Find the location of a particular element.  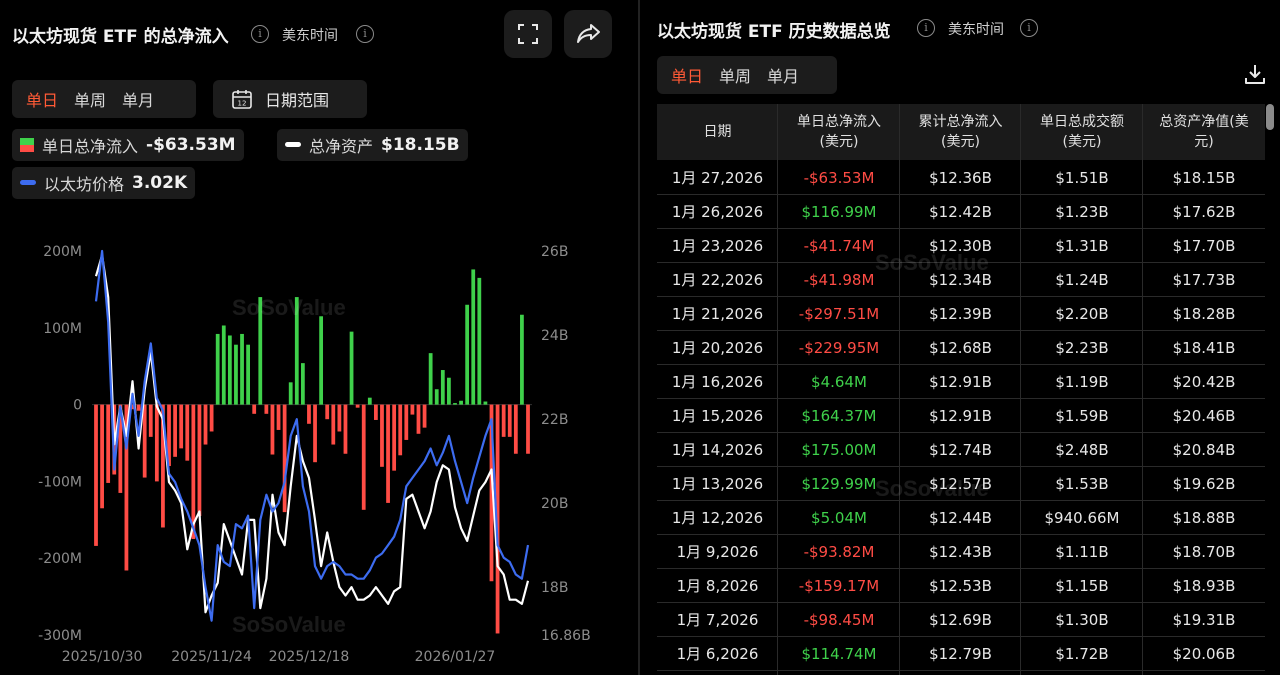

cell-daily-volume: $1.30B is located at coordinates (1082, 619).